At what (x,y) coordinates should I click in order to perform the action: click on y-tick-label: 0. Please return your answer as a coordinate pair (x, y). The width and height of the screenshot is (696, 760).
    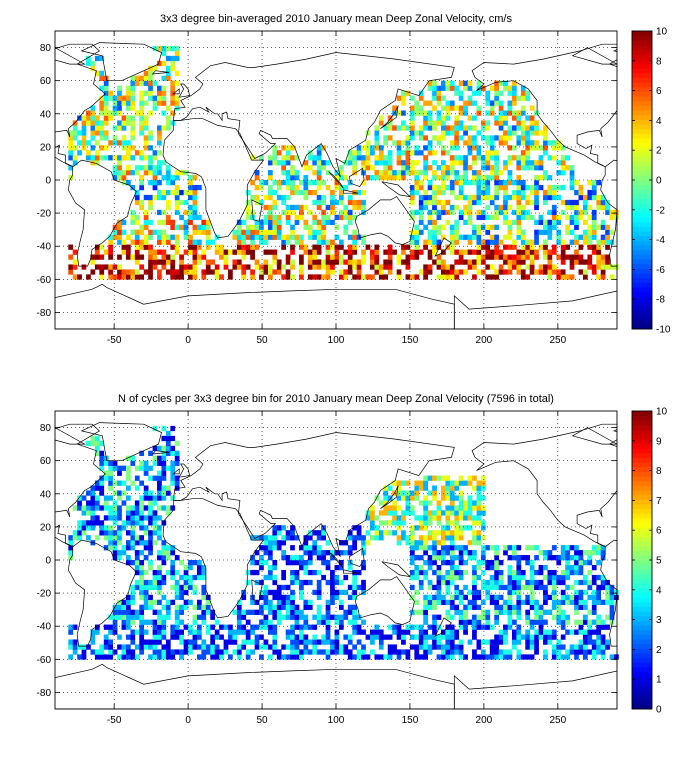
    Looking at the image, I should click on (48, 181).